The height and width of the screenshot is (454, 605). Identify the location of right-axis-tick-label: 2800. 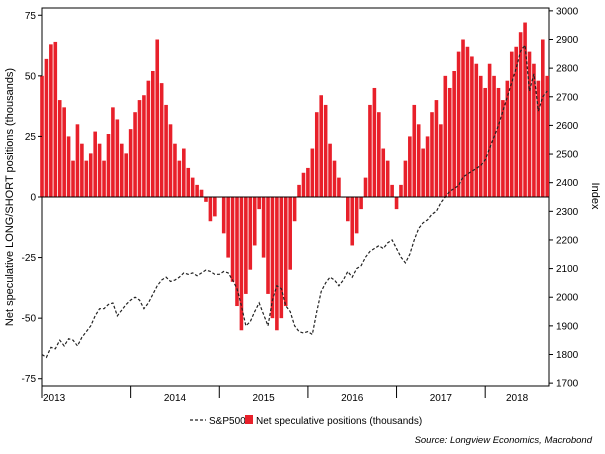
(567, 69).